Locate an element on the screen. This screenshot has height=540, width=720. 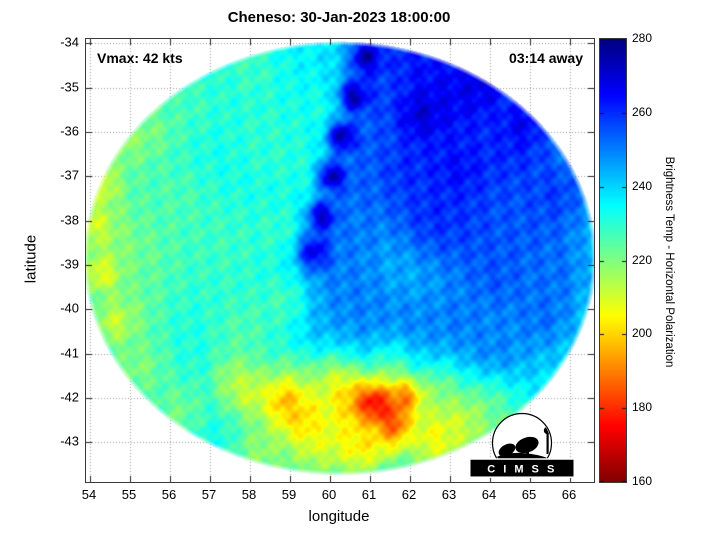
colorbar-gradient-canvas is located at coordinates (613, 260).